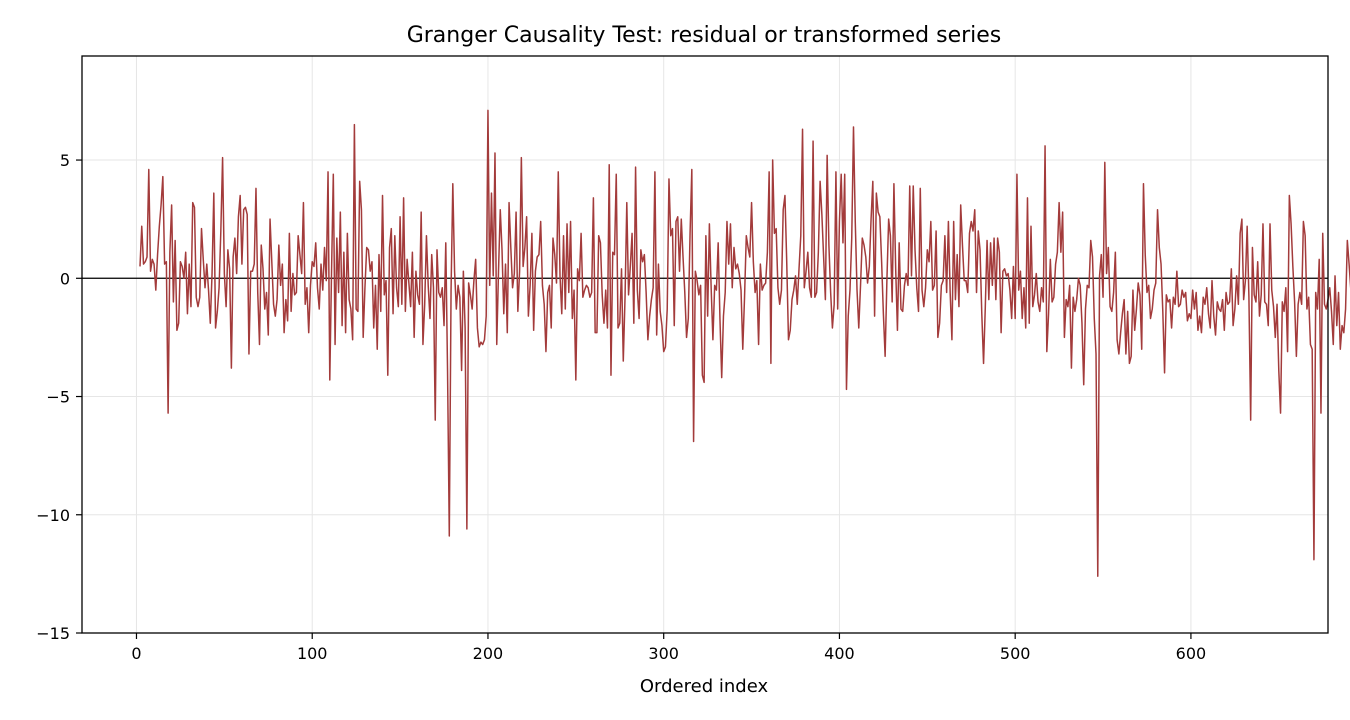 The width and height of the screenshot is (1350, 720). What do you see at coordinates (663, 653) in the screenshot?
I see `x-tick-label: 300` at bounding box center [663, 653].